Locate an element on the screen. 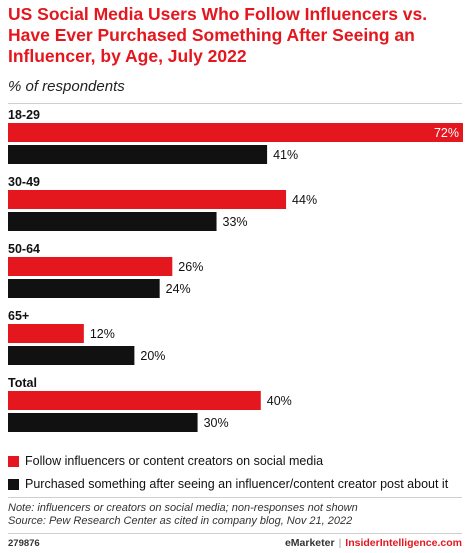 The height and width of the screenshot is (553, 470). data-label-purchased-1: 33% is located at coordinates (235, 222).